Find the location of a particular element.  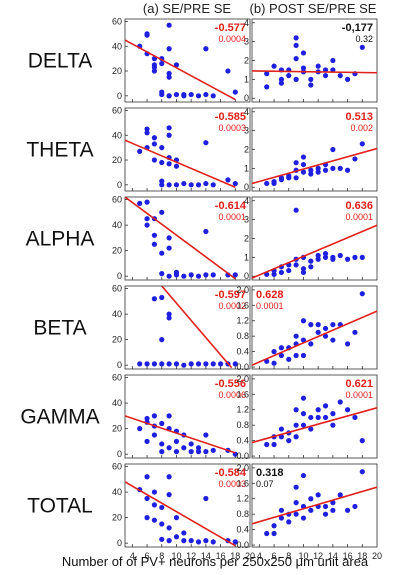

x-tick-label: 12 is located at coordinates (191, 556).